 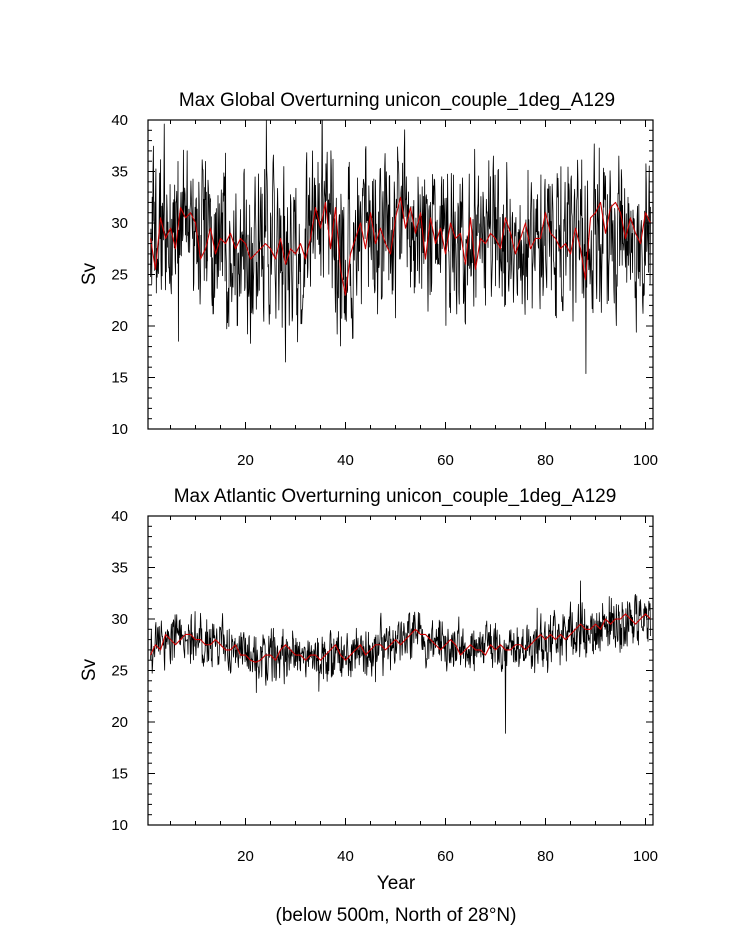 What do you see at coordinates (396, 883) in the screenshot?
I see `atlantic-x-axis-label: Year` at bounding box center [396, 883].